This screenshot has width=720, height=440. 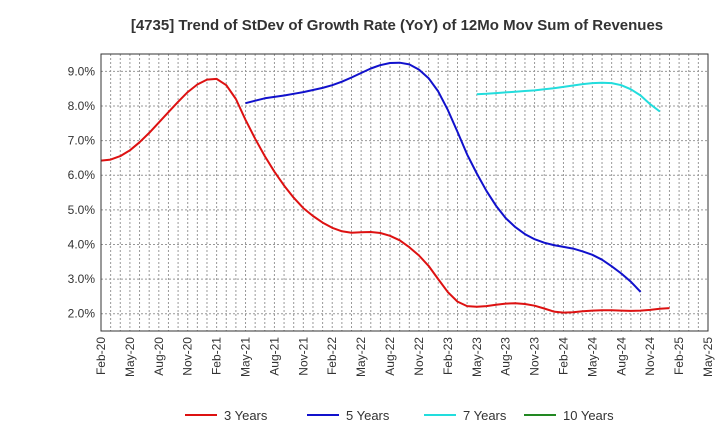 I want to click on y-tick-label: 8.0%, so click(x=82, y=106).